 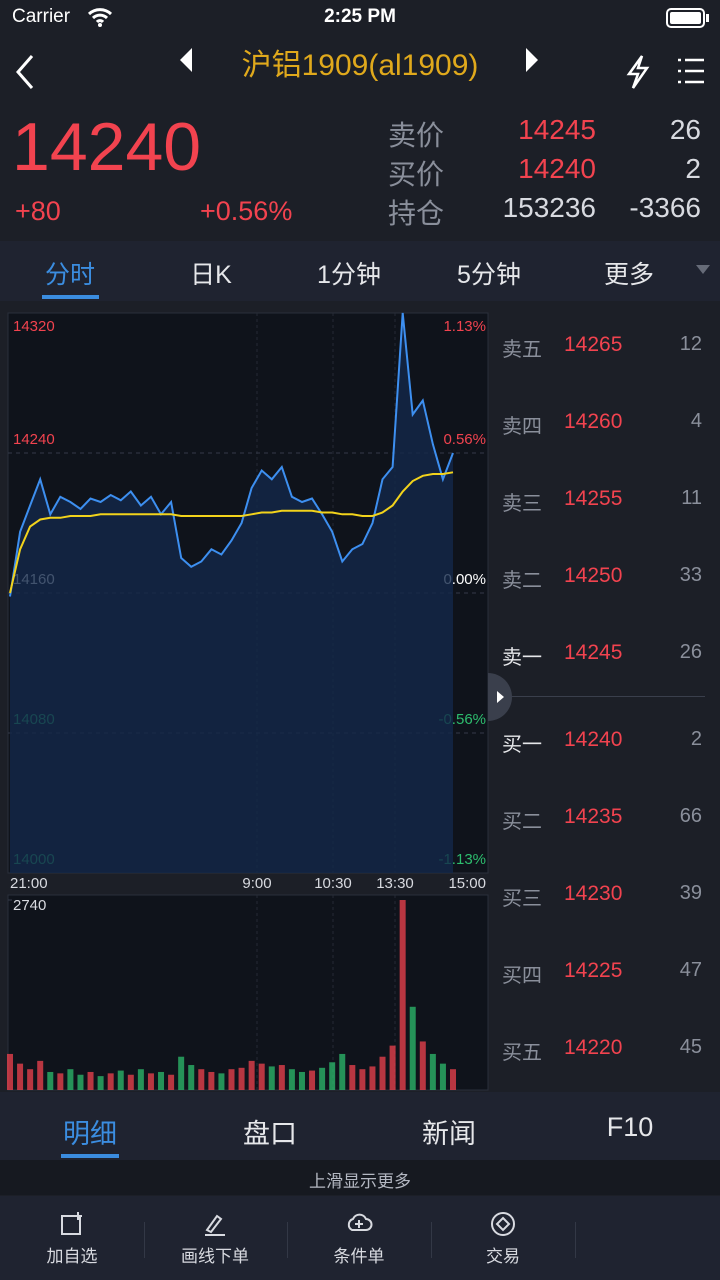 What do you see at coordinates (359, 1256) in the screenshot?
I see `toolbar-label: 条件单` at bounding box center [359, 1256].